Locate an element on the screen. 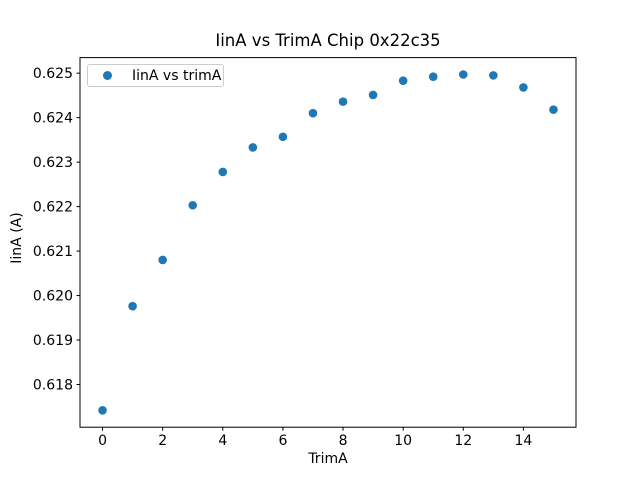  x-tick-label: 10 is located at coordinates (403, 441).